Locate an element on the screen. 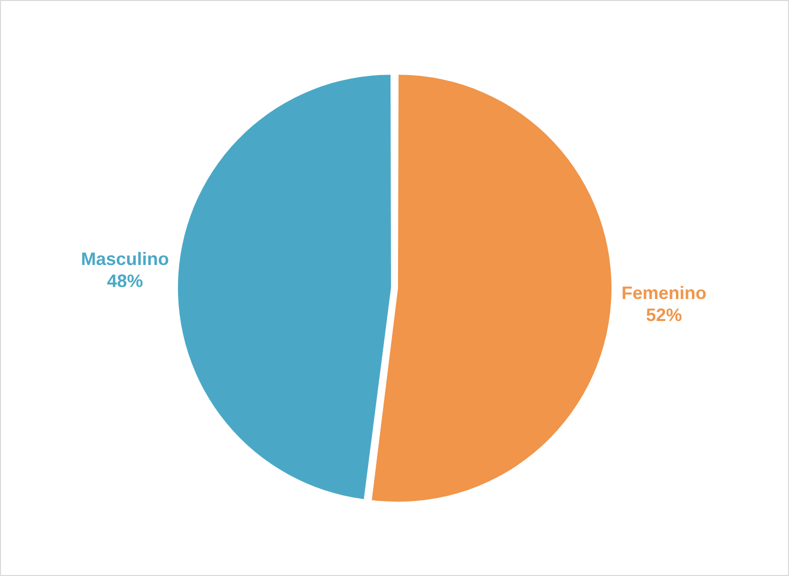  slice-label: Masculino is located at coordinates (125, 259).